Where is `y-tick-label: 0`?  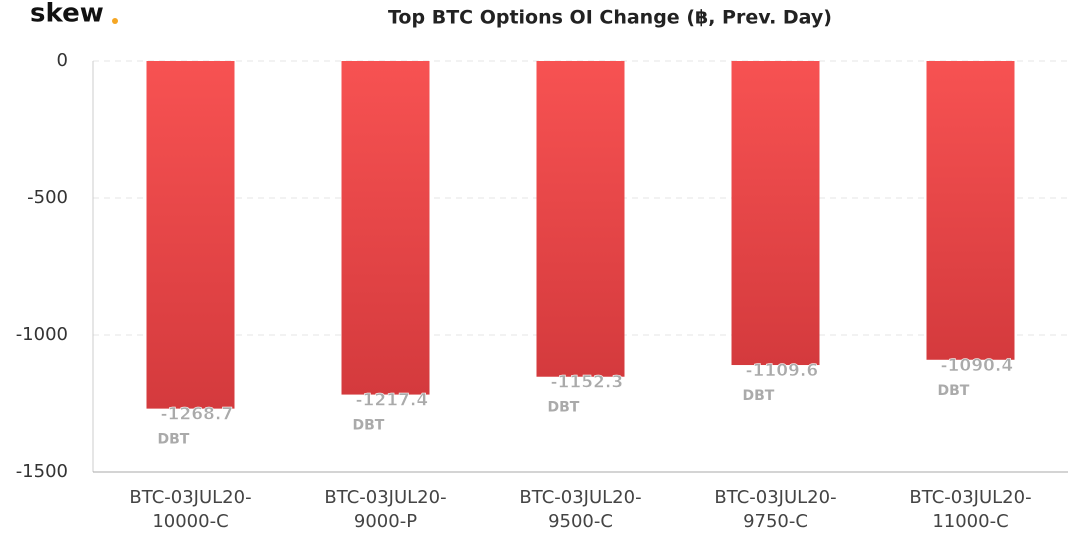 y-tick-label: 0 is located at coordinates (62, 60).